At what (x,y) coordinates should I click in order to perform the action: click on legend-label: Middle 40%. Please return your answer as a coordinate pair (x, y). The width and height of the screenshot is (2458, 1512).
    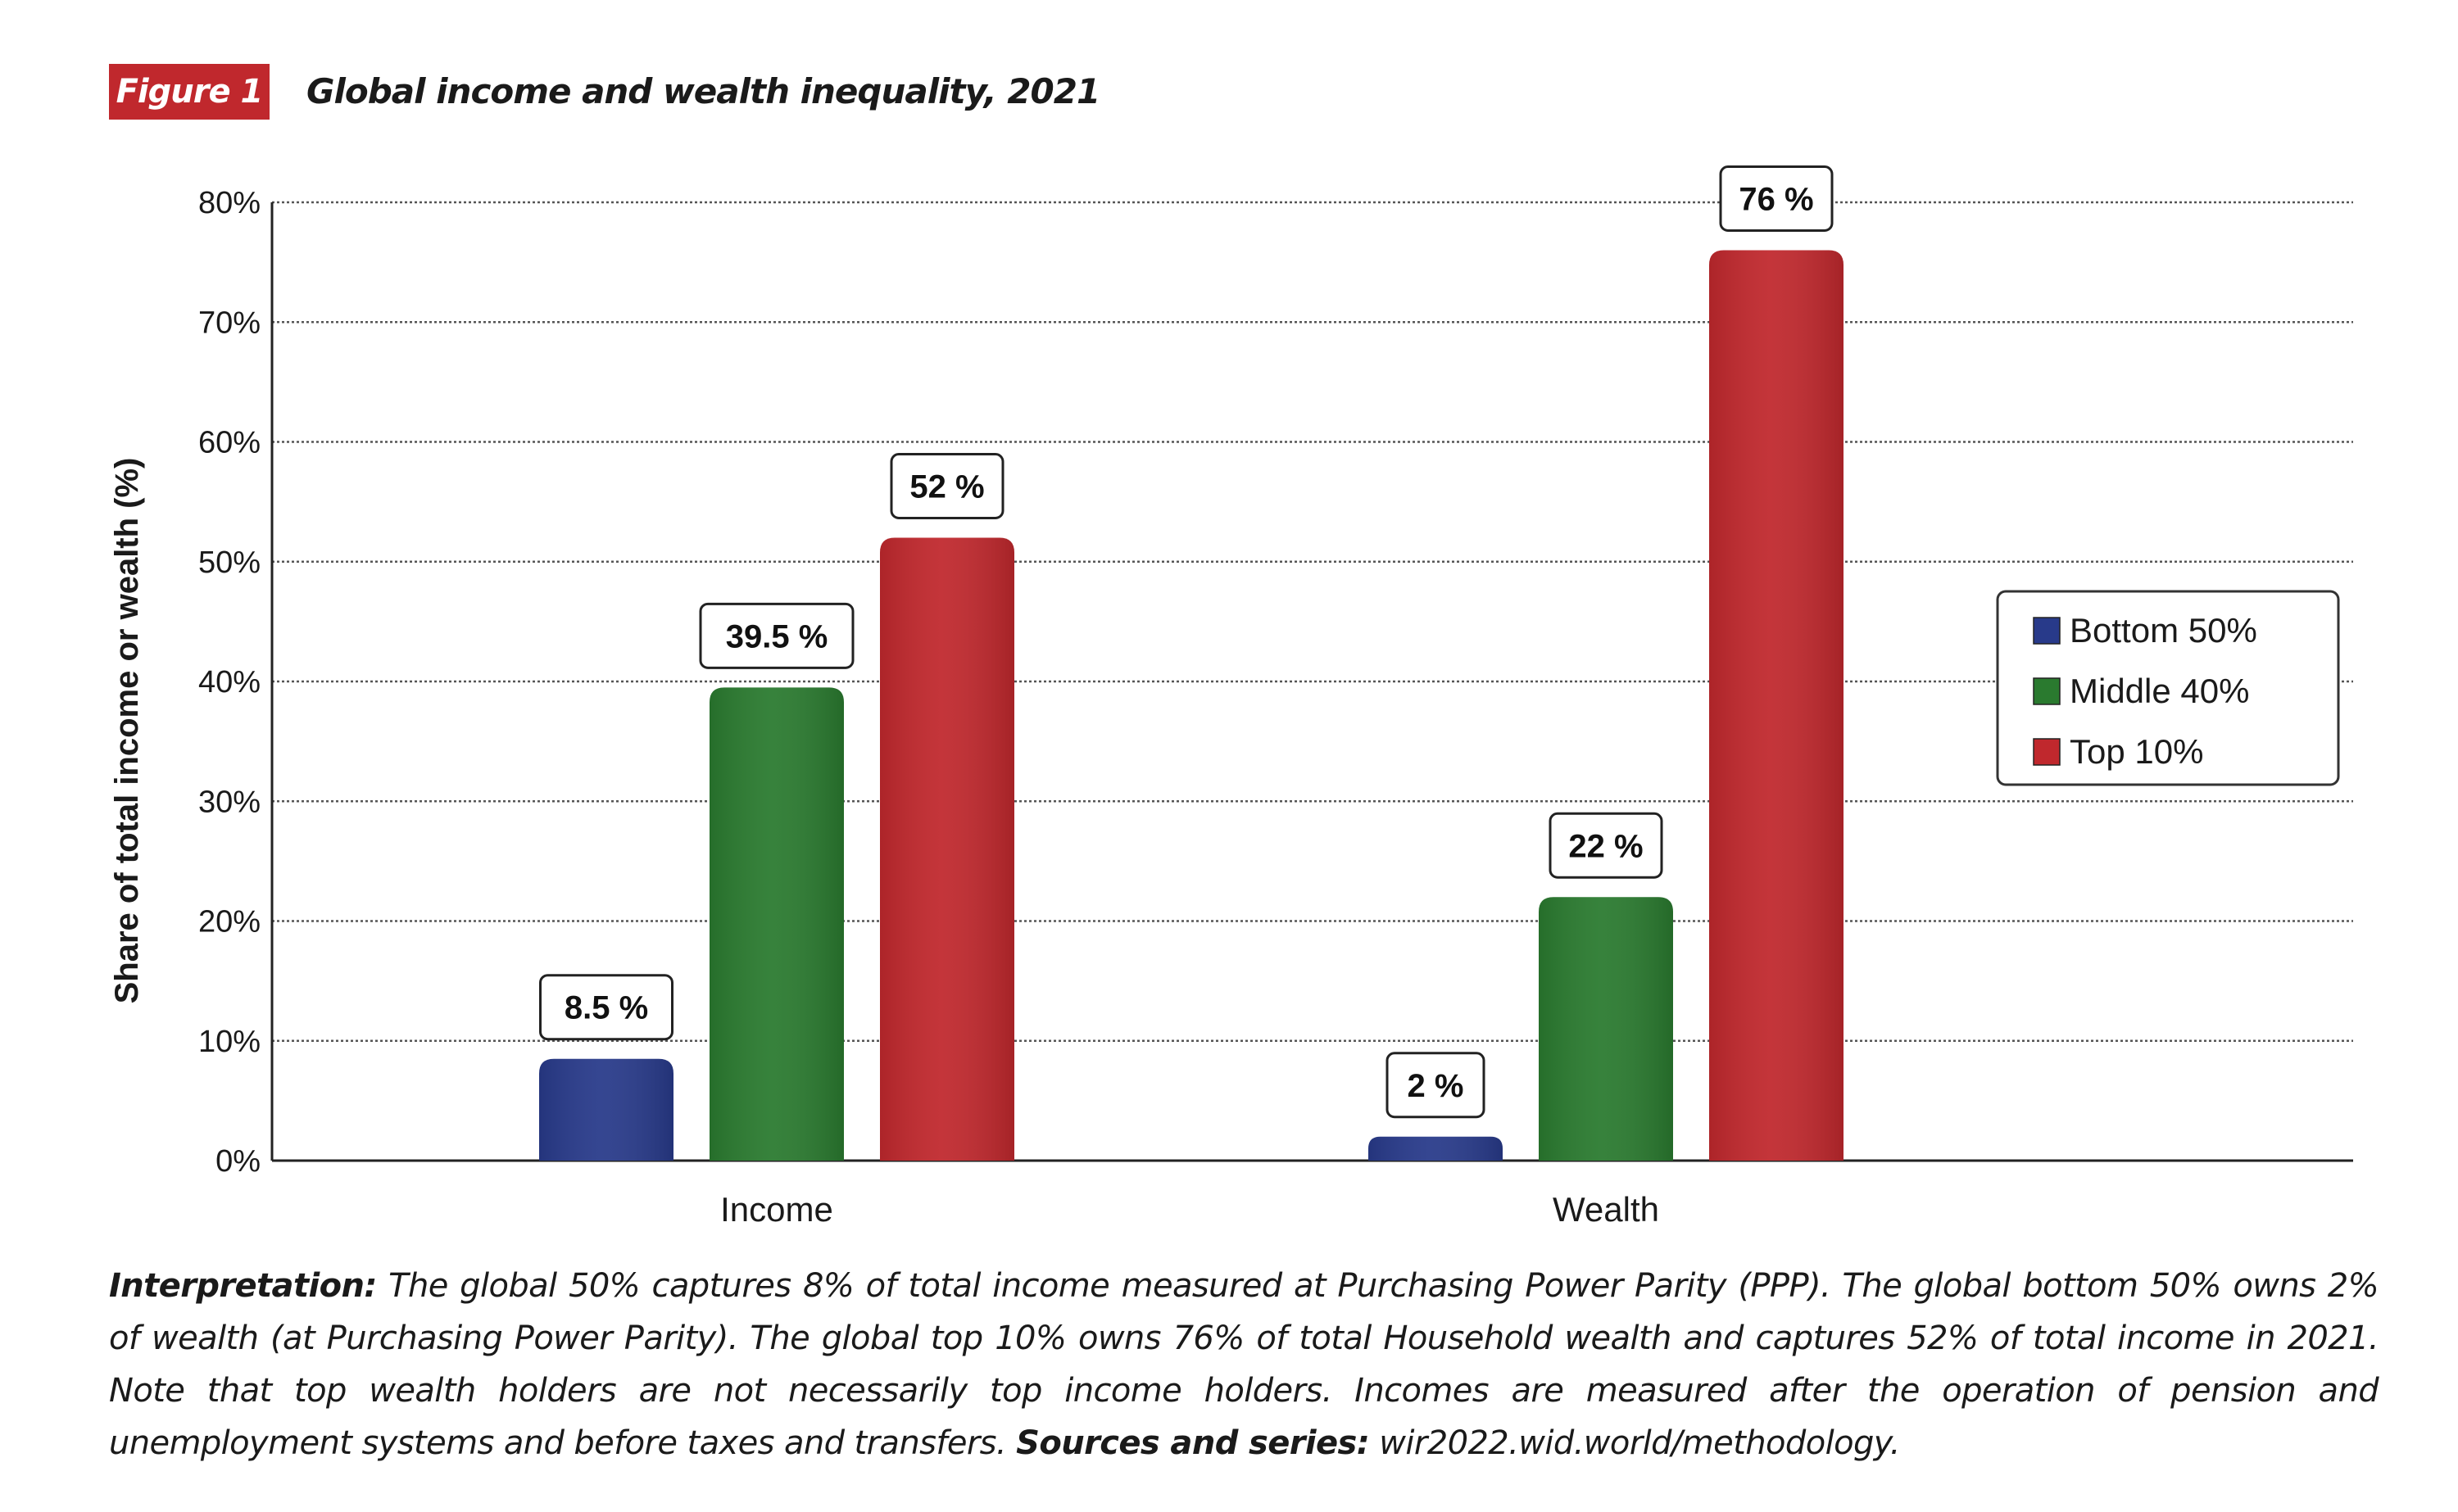
    Looking at the image, I should click on (2159, 691).